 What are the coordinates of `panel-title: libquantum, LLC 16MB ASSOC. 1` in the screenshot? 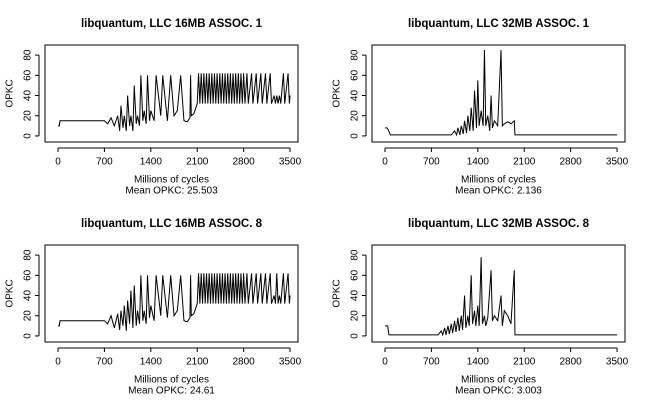 It's located at (172, 24).